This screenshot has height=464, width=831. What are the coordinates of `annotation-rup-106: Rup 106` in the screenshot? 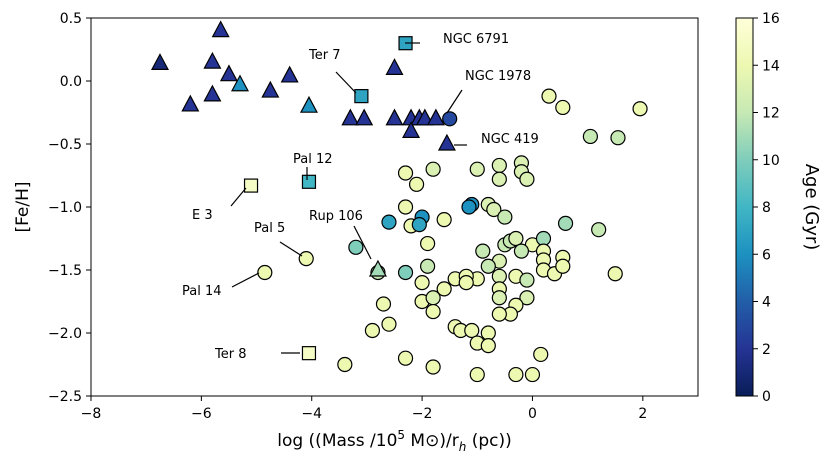 It's located at (340, 234).